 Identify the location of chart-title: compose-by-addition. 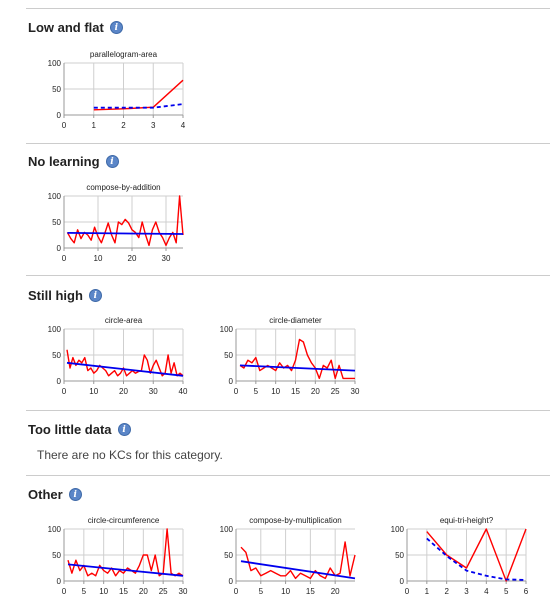
(123, 187).